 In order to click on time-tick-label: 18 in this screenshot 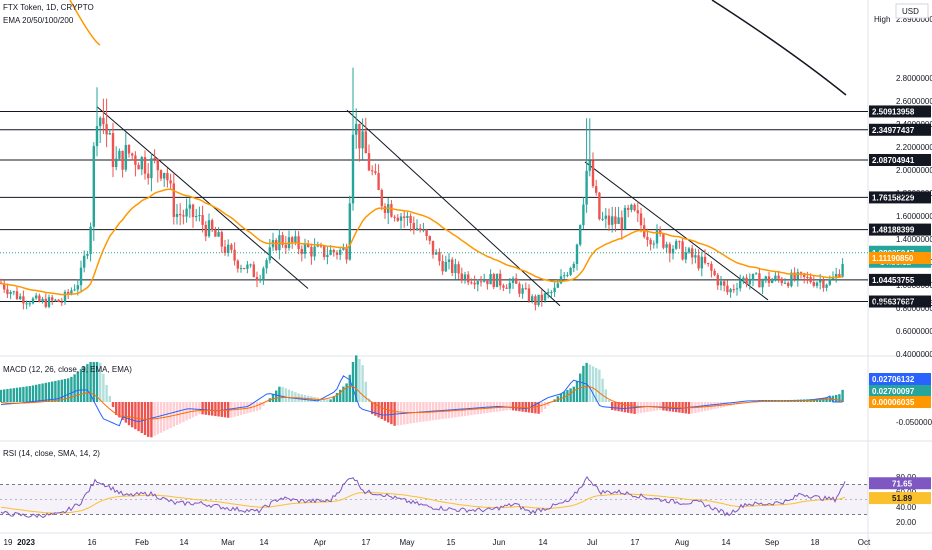, I will do `click(815, 542)`.